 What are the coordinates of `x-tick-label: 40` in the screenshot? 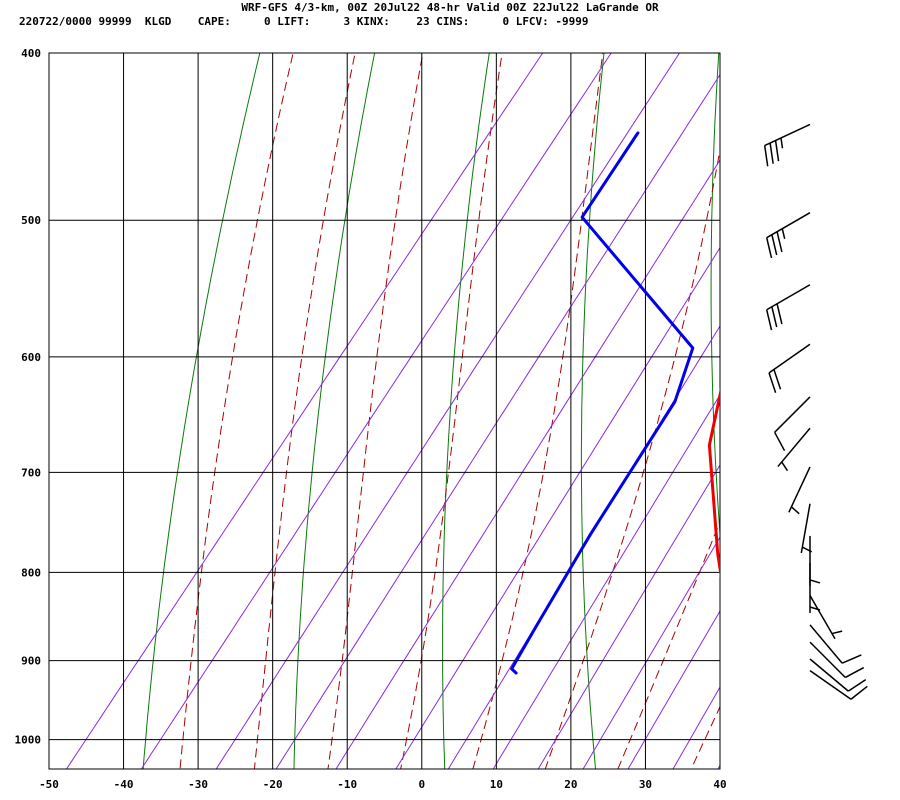 It's located at (719, 784).